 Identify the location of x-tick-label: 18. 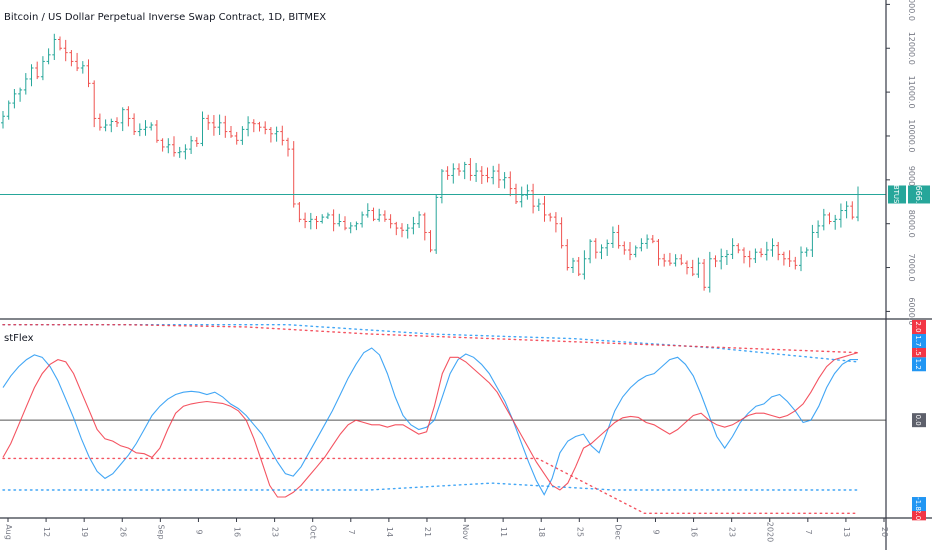
(541, 532).